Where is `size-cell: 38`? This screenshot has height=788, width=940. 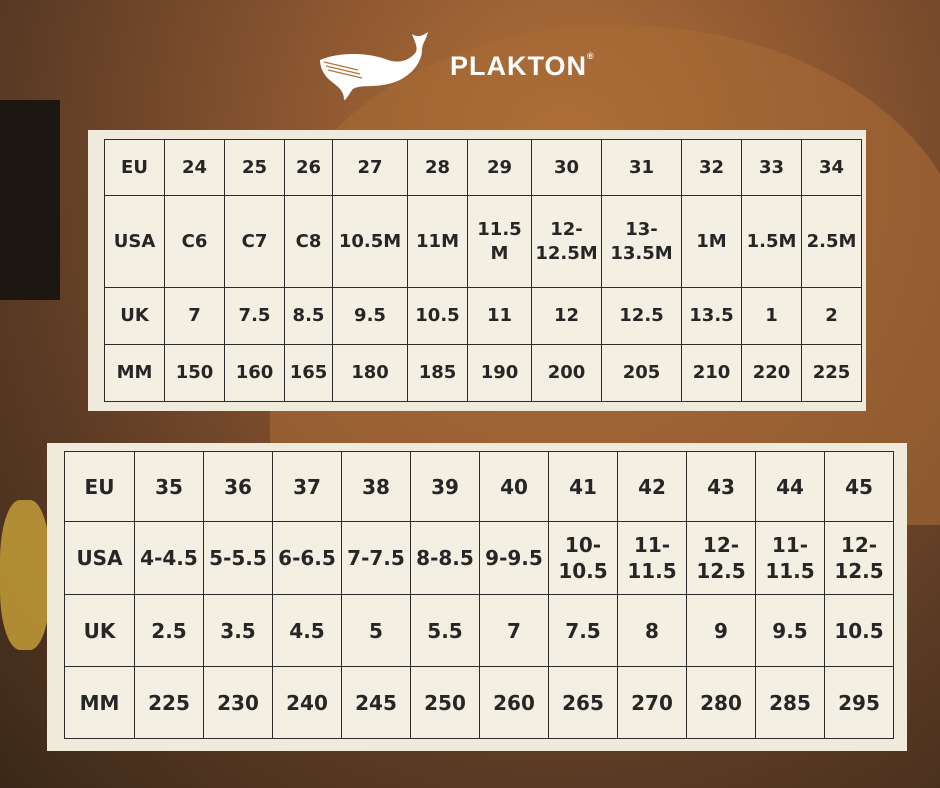
size-cell: 38 is located at coordinates (376, 486).